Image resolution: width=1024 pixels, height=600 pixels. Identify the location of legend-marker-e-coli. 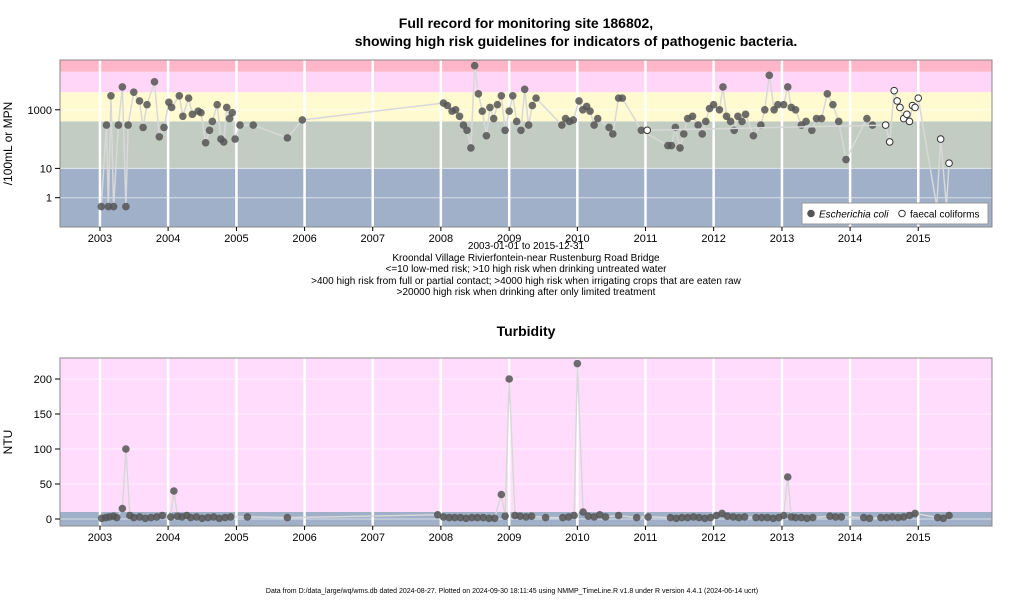
(811, 213).